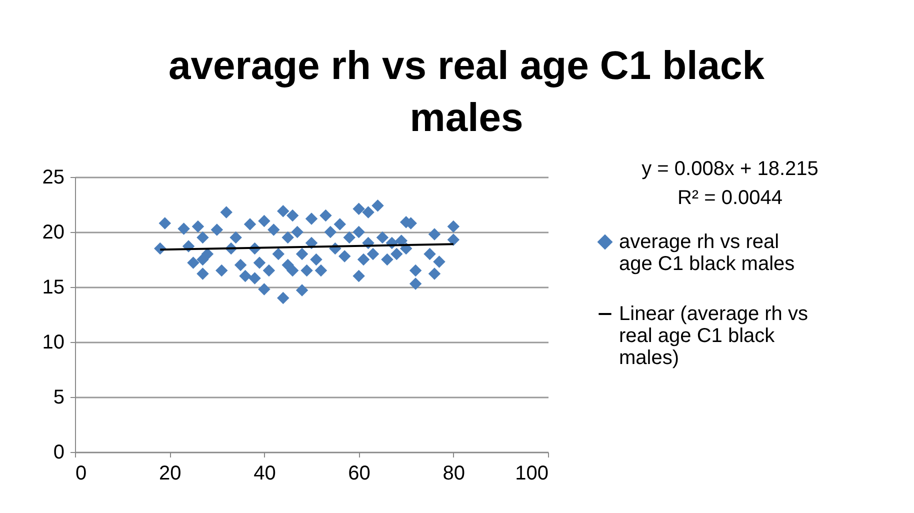 This screenshot has height=513, width=914. What do you see at coordinates (730, 198) in the screenshot?
I see `text: R² = 0.0044` at bounding box center [730, 198].